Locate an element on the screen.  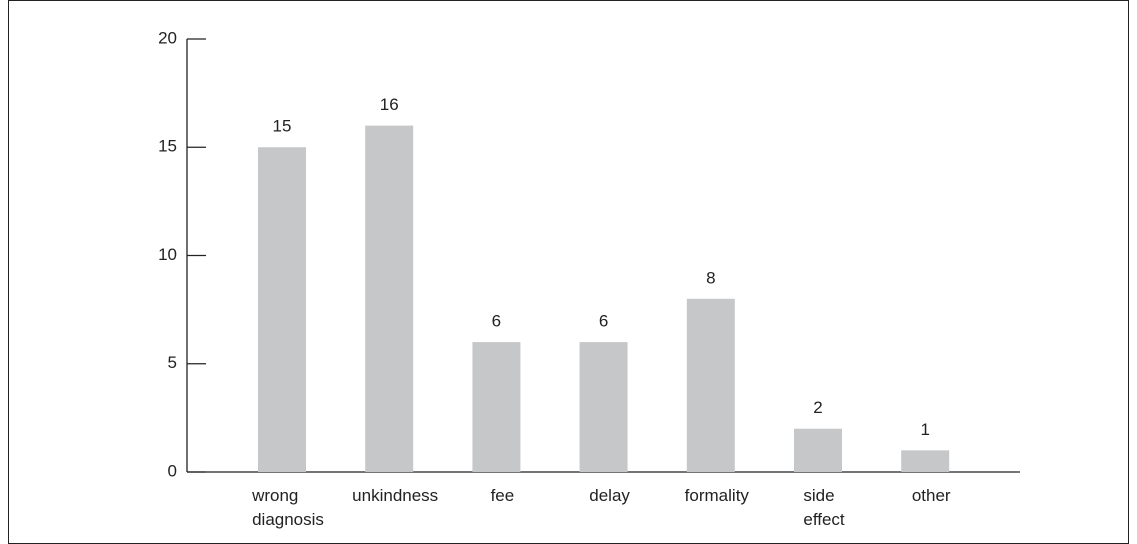
x-tick-label: other is located at coordinates (931, 495).